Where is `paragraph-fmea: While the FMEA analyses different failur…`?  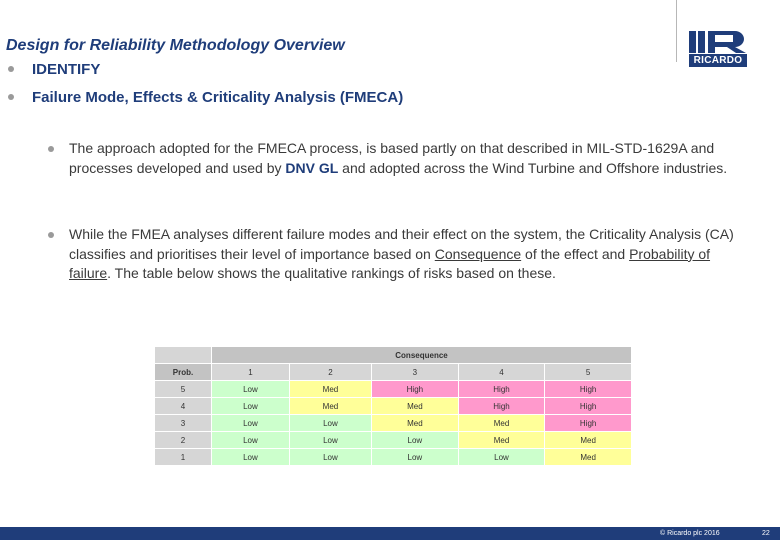 paragraph-fmea: While the FMEA analyses different failur… is located at coordinates (405, 254).